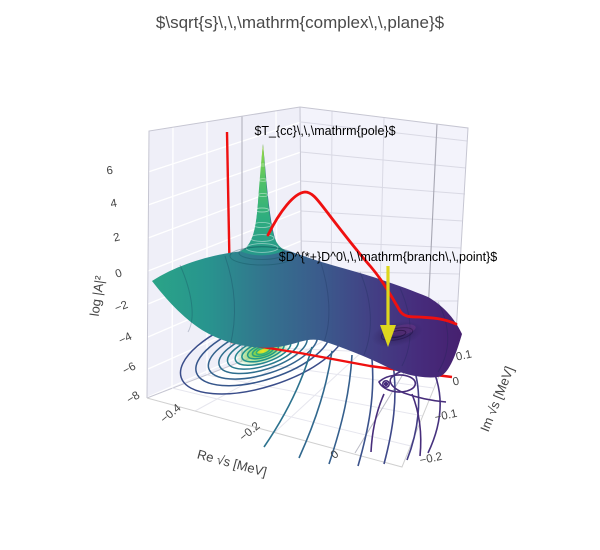  I want to click on branch-point-annotation: $D^{*+}D^0\,\,\mathrm{branch\,\,point}$, so click(388, 257).